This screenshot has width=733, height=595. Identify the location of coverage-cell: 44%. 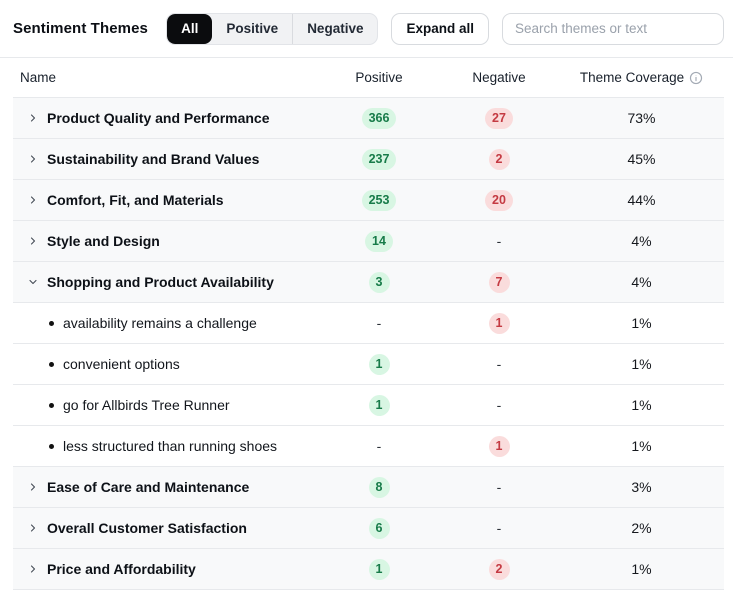
(641, 200).